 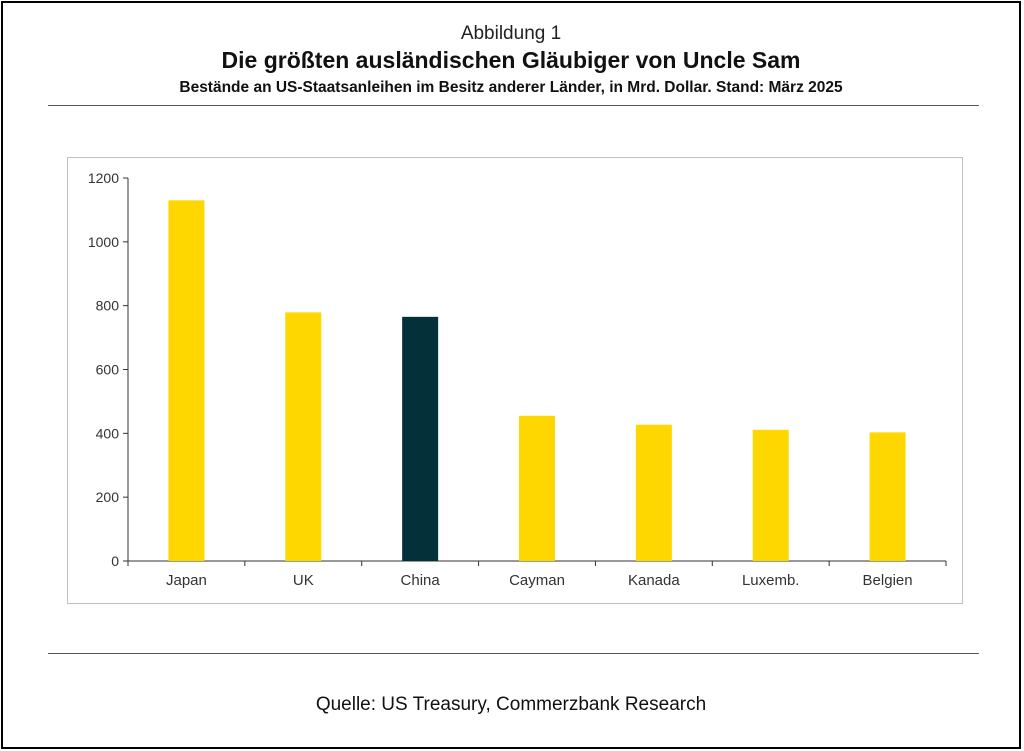 What do you see at coordinates (420, 438) in the screenshot?
I see `bar-china` at bounding box center [420, 438].